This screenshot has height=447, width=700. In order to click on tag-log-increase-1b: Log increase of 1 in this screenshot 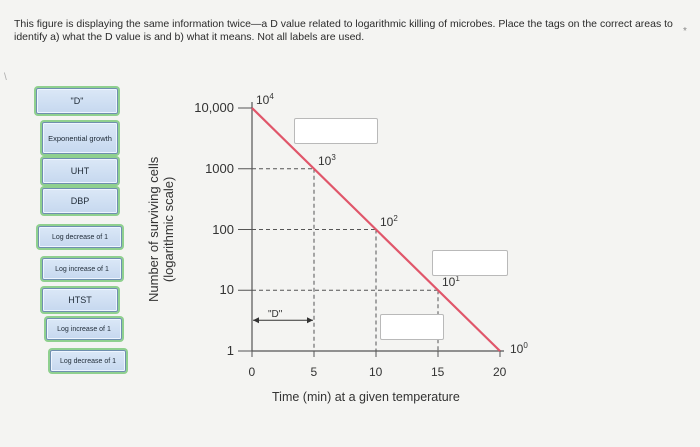, I will do `click(84, 329)`.